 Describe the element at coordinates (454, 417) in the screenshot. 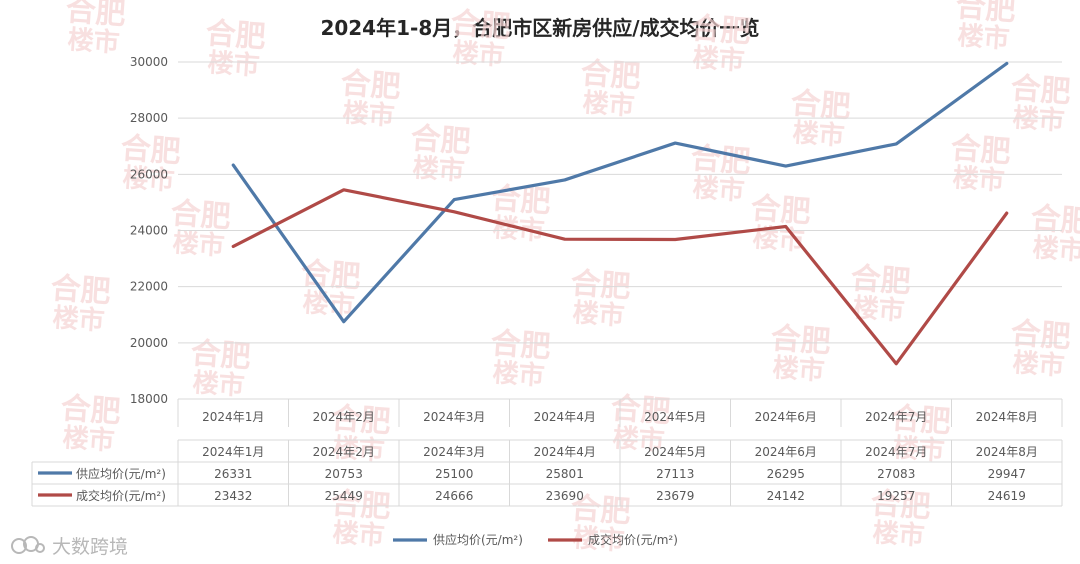

I see `x-tick-label: 2024年3月` at that location.